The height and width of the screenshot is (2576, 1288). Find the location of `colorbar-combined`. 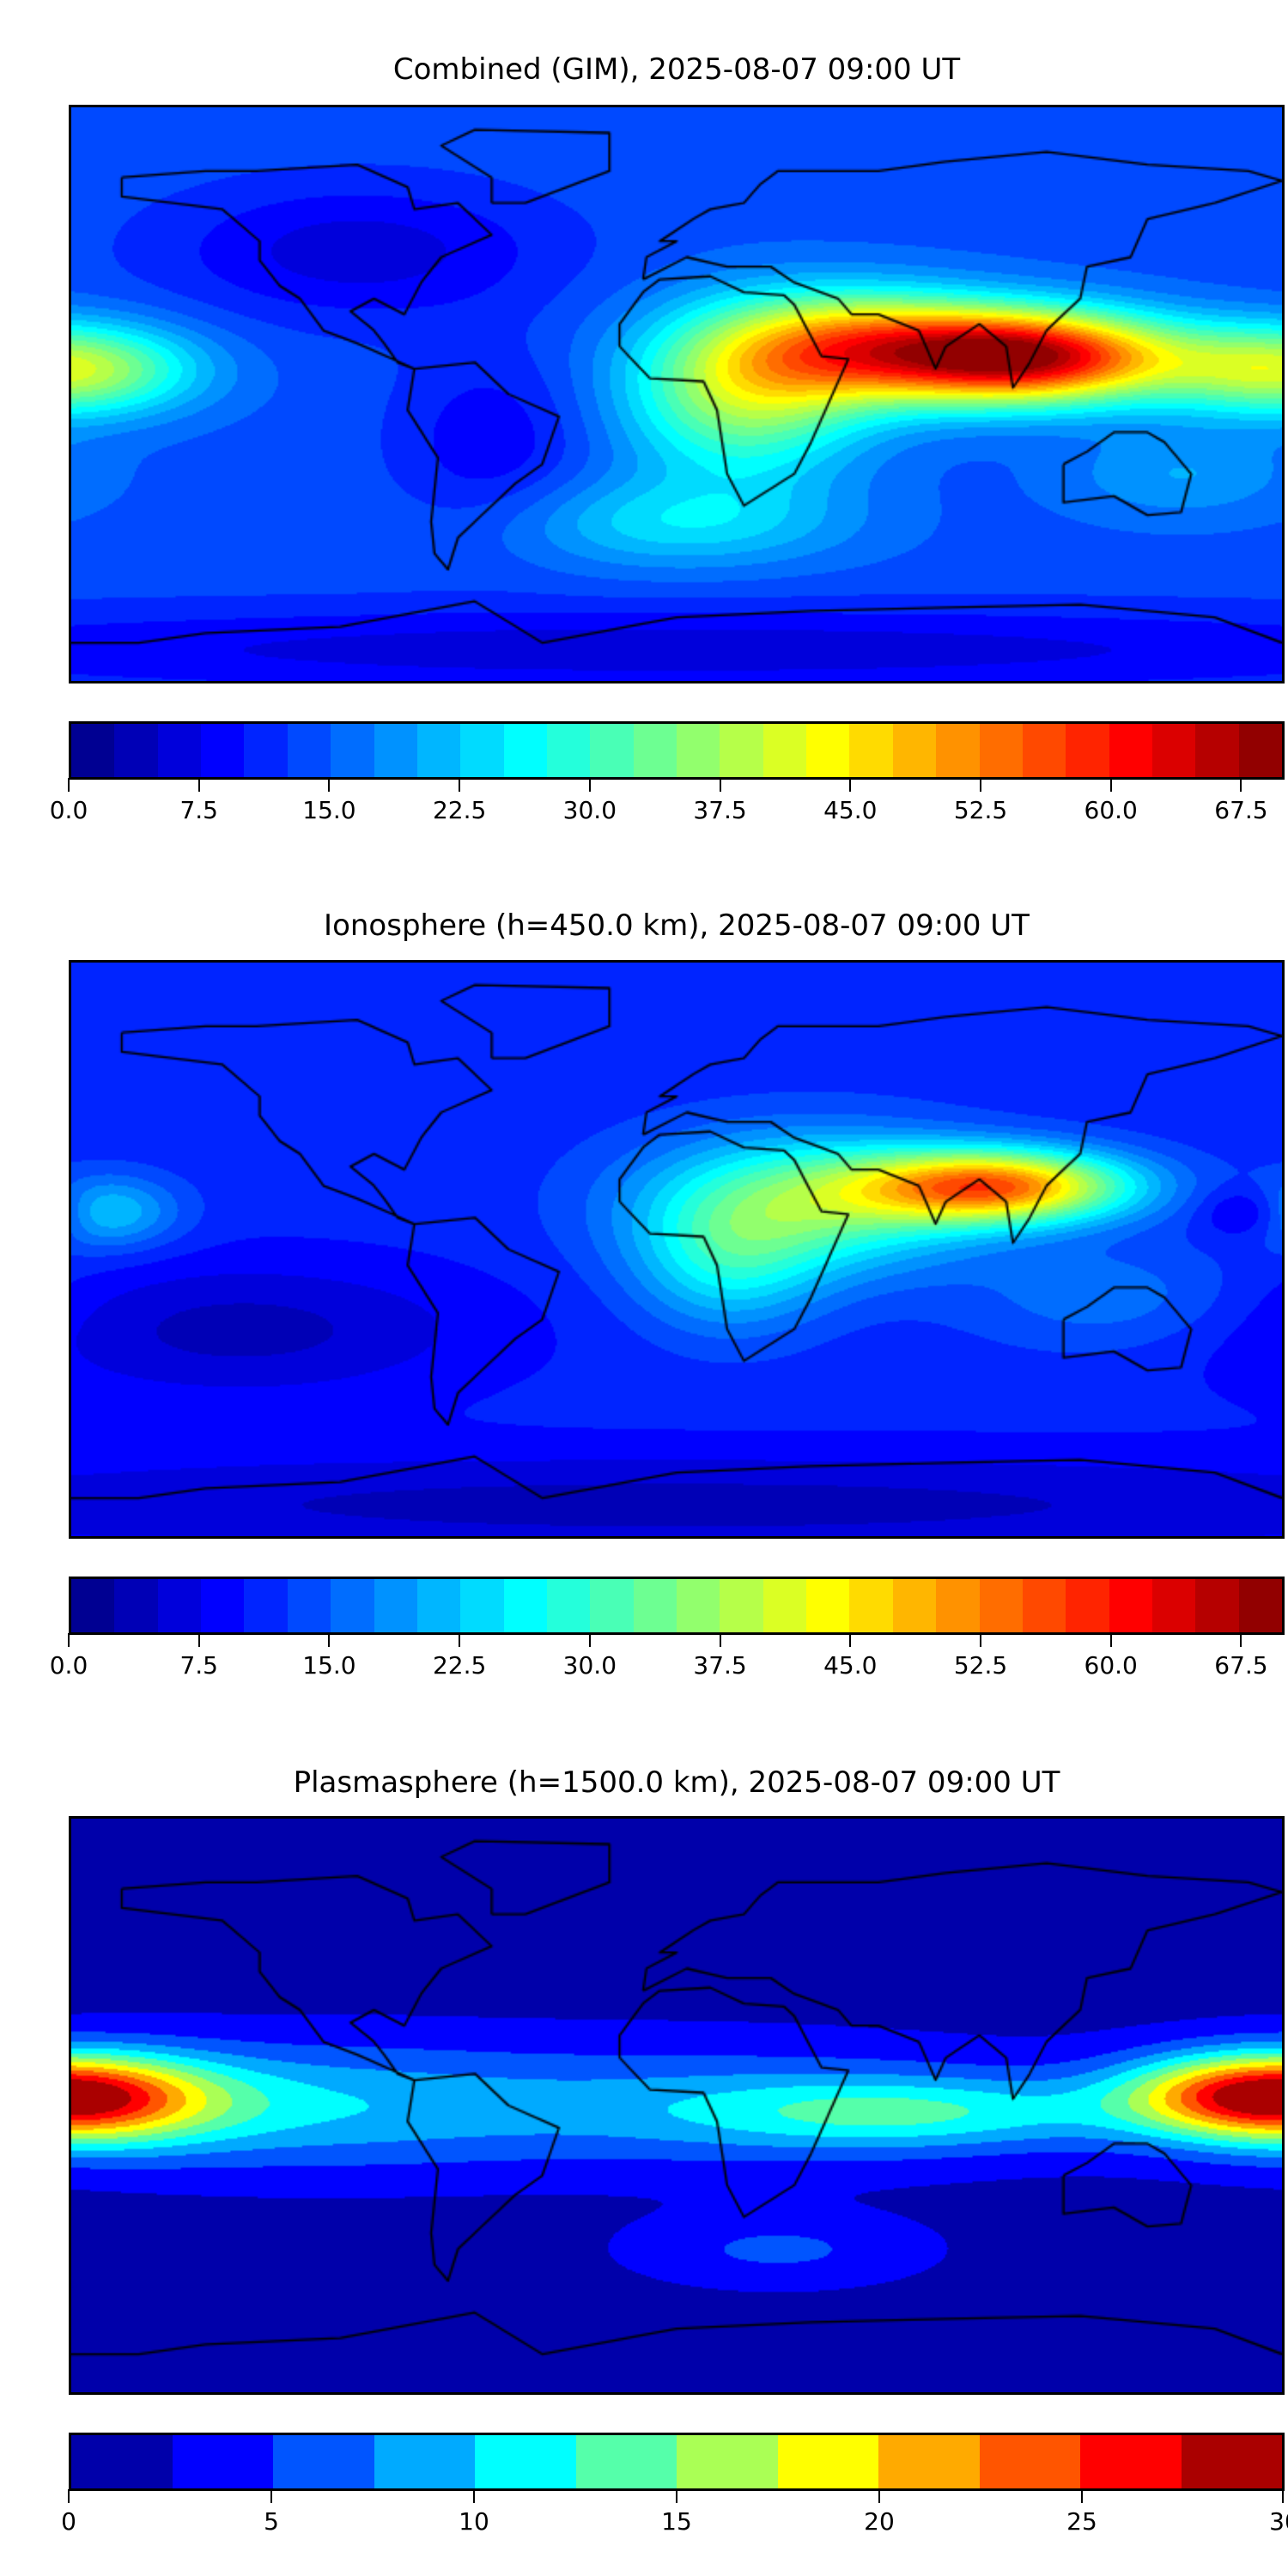

colorbar-combined is located at coordinates (677, 750).